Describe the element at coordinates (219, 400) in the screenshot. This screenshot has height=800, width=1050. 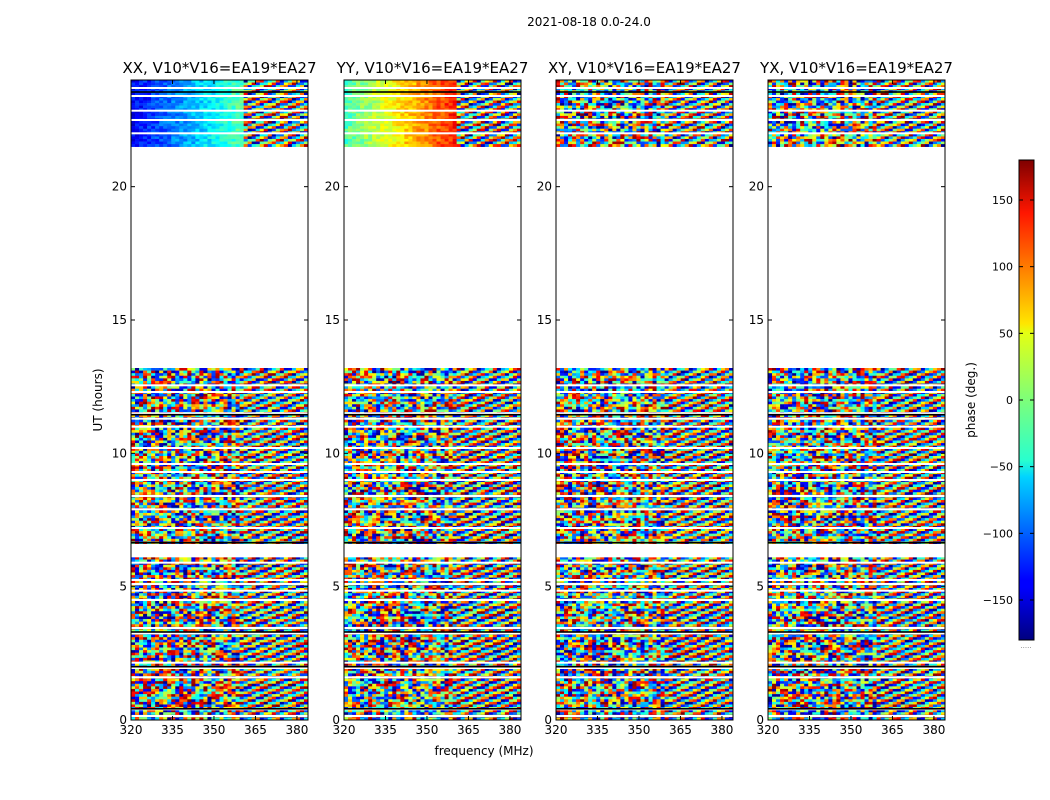
I see `phase-heatmap` at that location.